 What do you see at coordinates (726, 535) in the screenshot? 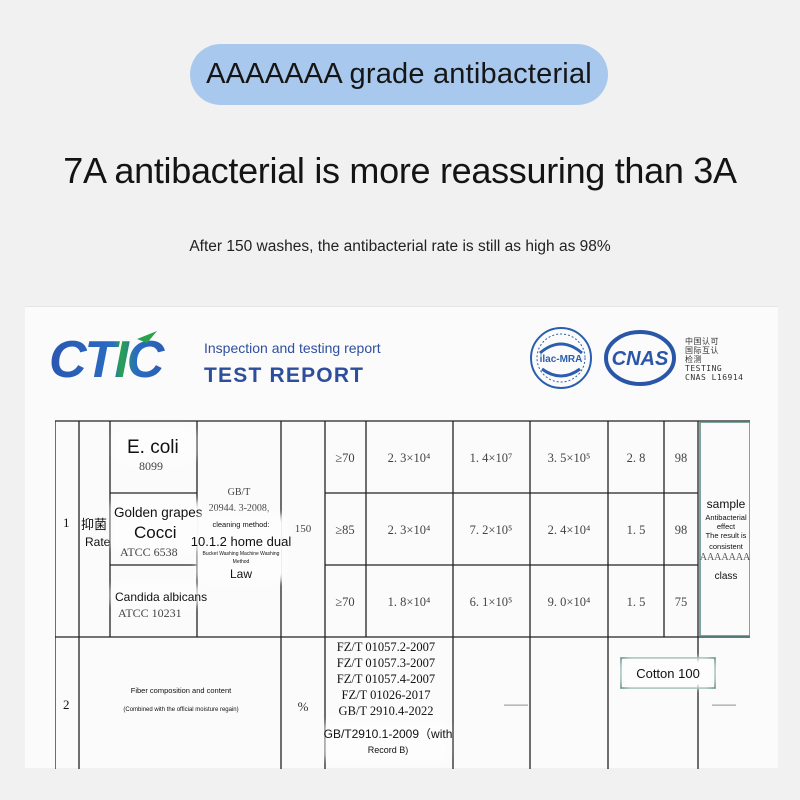
I see `result-consistent-1: The result is` at bounding box center [726, 535].